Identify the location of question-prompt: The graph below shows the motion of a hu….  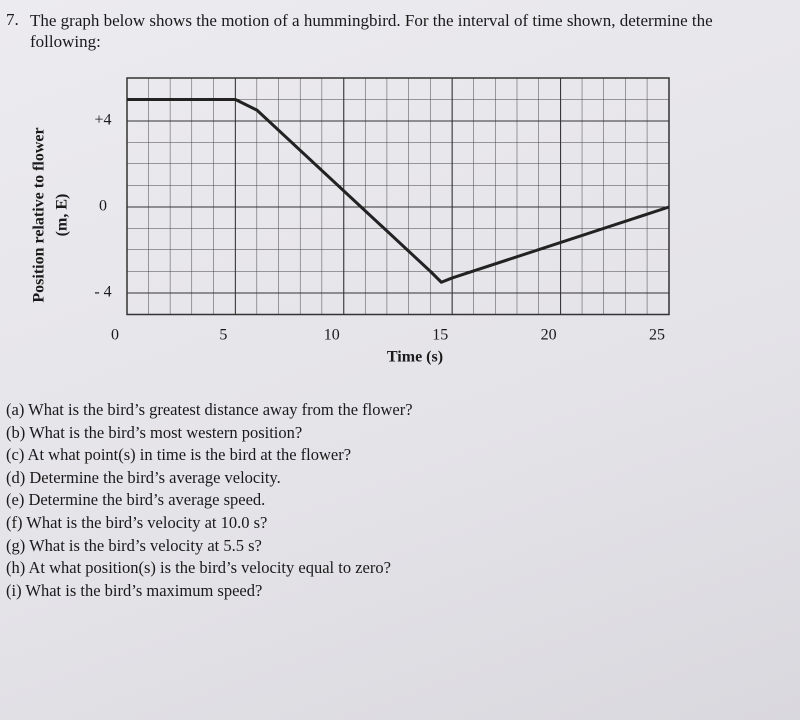
(371, 31).